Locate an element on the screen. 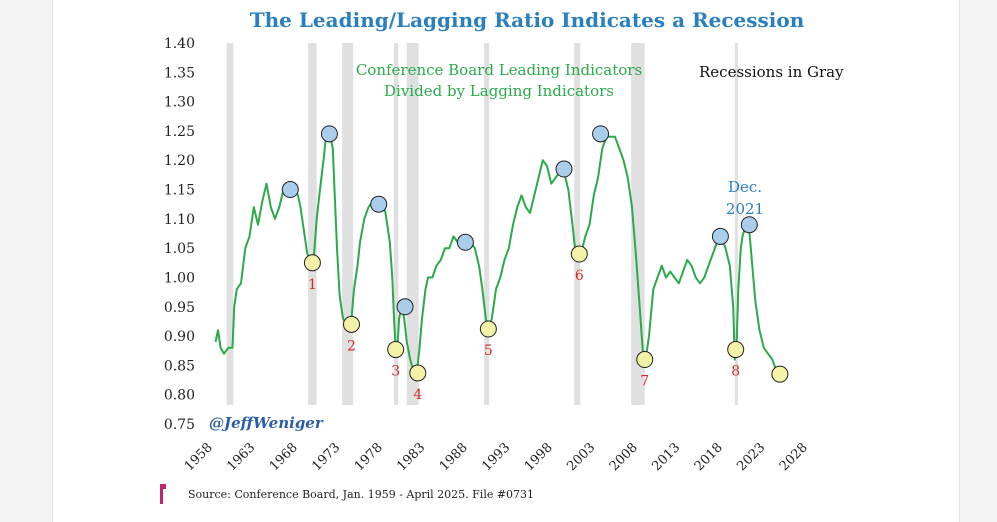 This screenshot has width=997, height=522. x-tick-label: 1973 is located at coordinates (326, 457).